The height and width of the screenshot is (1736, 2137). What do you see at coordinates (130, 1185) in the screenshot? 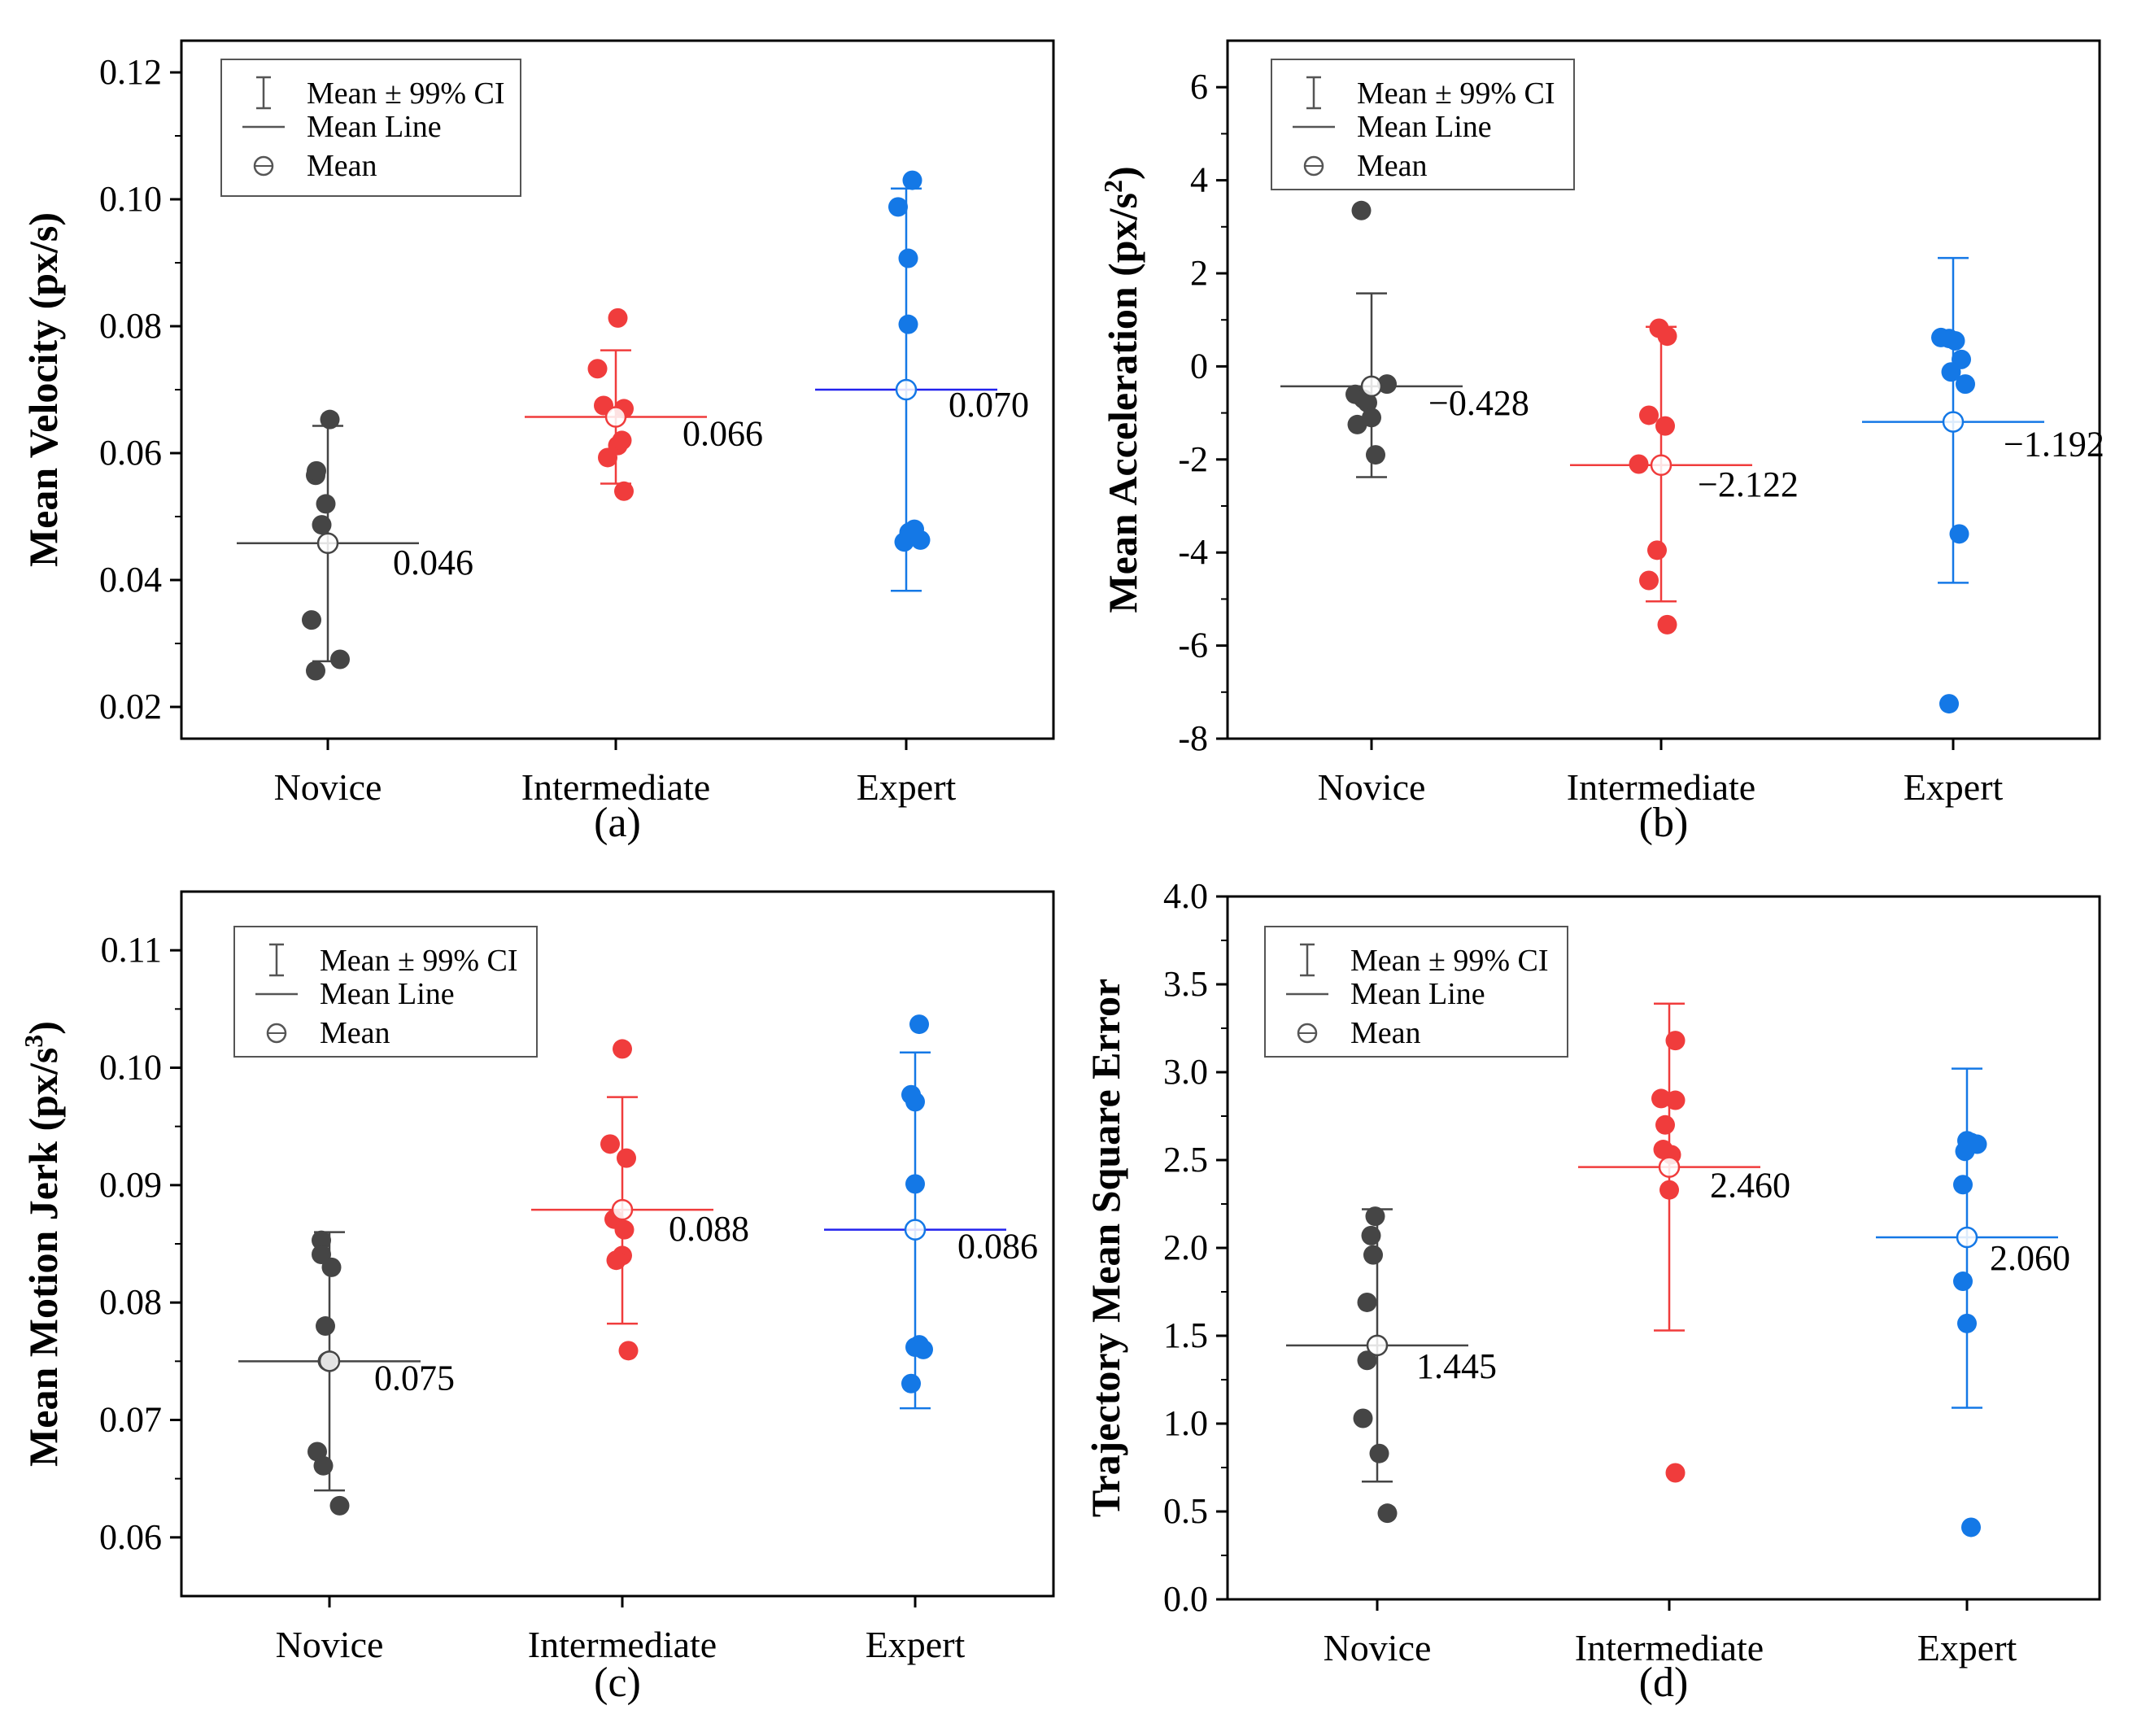
I see `y-tick-label: 0.09` at bounding box center [130, 1185].